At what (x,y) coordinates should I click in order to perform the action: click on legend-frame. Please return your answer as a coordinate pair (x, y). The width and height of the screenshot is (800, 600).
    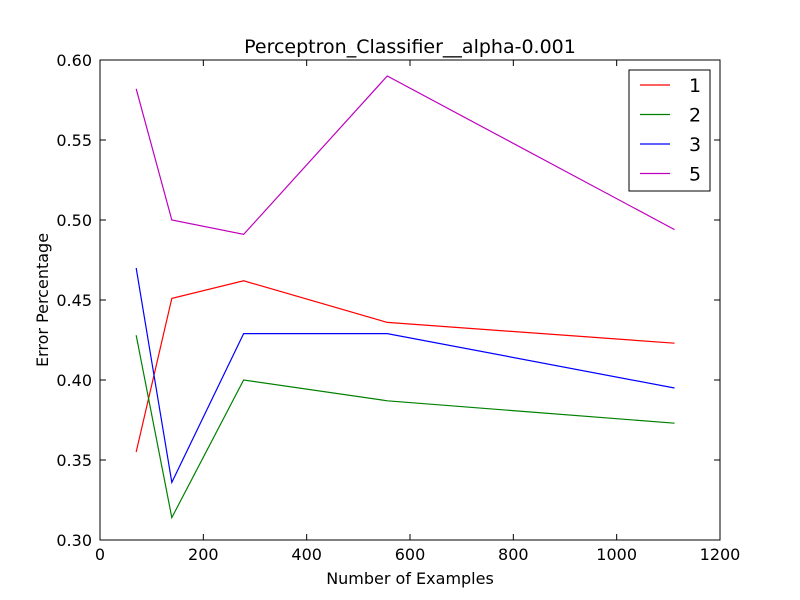
    Looking at the image, I should click on (669, 130).